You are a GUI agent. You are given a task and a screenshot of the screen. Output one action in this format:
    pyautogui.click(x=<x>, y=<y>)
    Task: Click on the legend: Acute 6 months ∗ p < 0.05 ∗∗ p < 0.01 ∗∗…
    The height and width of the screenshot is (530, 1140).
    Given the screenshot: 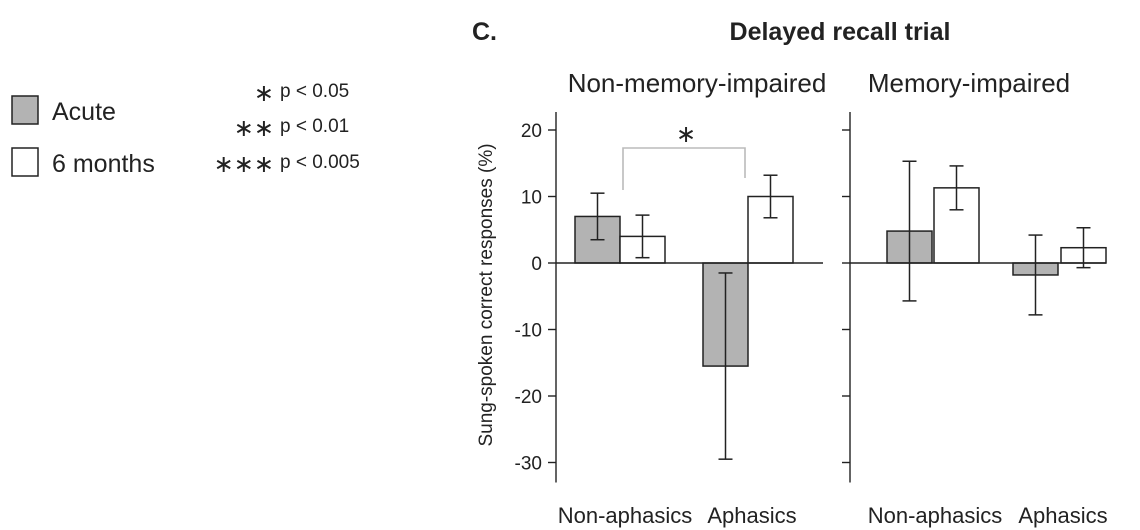 What is the action you would take?
    pyautogui.click(x=185, y=129)
    